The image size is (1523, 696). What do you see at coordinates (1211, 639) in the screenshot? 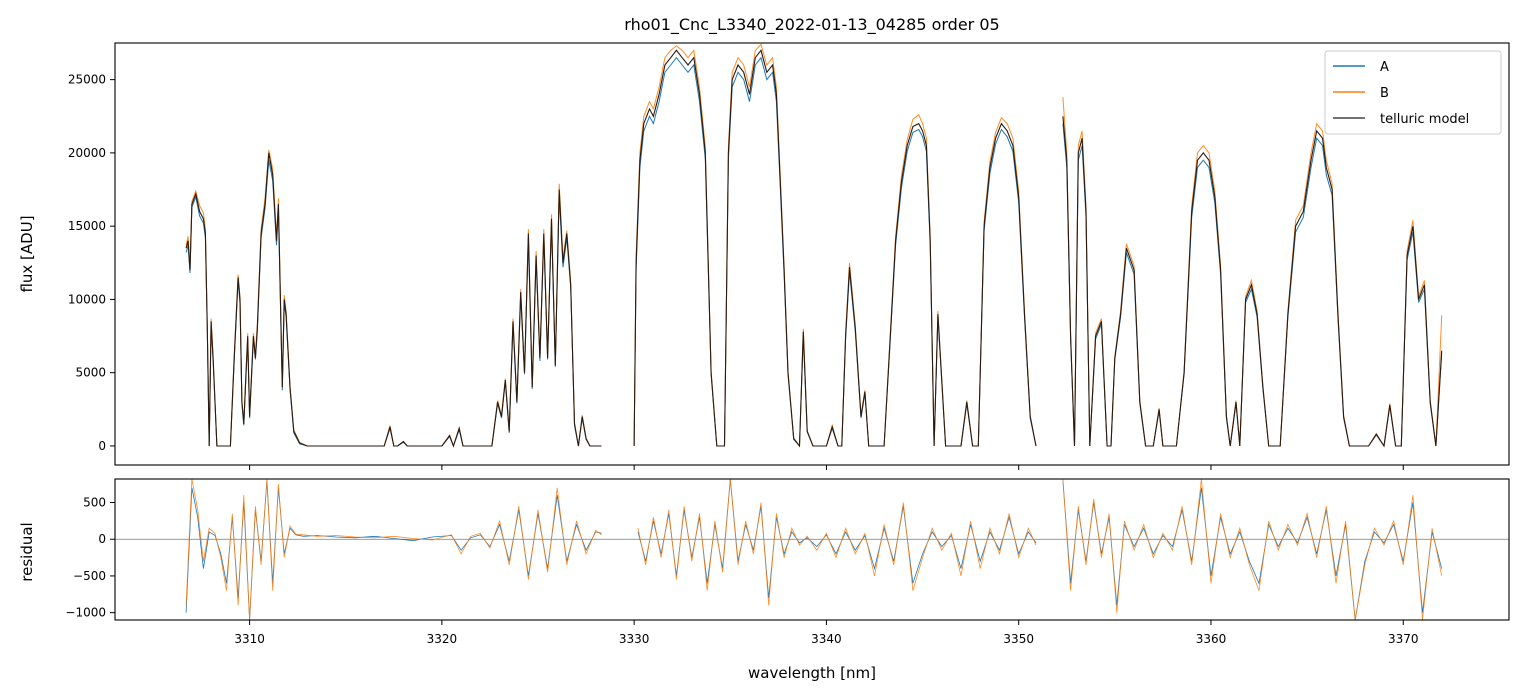
I see `bottom-xtick-label: 3360` at bounding box center [1211, 639].